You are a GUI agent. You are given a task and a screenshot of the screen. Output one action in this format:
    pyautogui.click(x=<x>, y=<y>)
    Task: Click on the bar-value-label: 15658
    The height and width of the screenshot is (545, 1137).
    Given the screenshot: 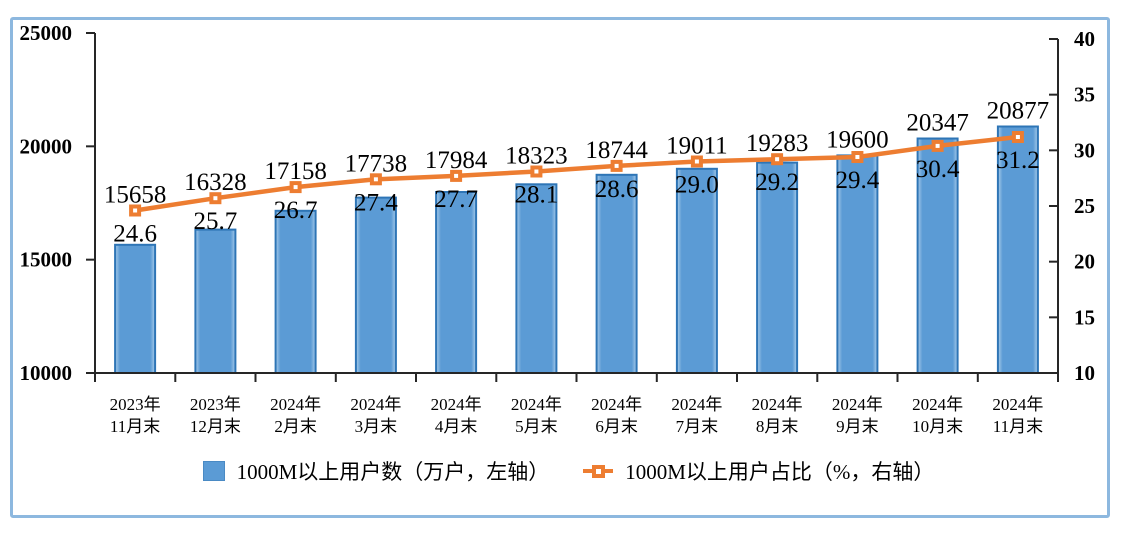 What is the action you would take?
    pyautogui.click(x=135, y=194)
    